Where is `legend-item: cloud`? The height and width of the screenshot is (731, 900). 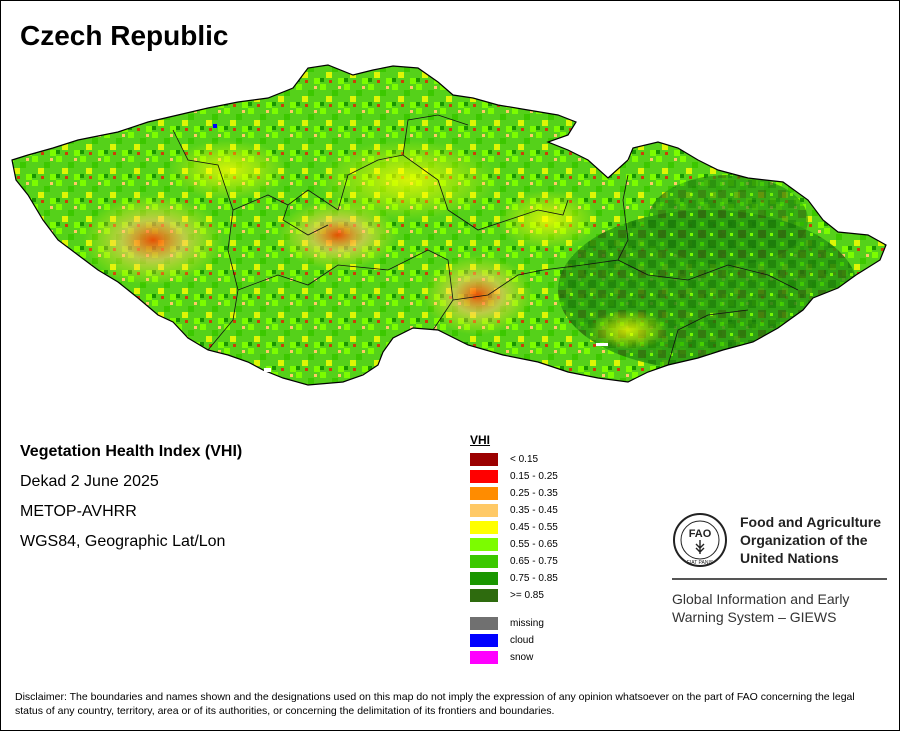 legend-item: cloud is located at coordinates (514, 640).